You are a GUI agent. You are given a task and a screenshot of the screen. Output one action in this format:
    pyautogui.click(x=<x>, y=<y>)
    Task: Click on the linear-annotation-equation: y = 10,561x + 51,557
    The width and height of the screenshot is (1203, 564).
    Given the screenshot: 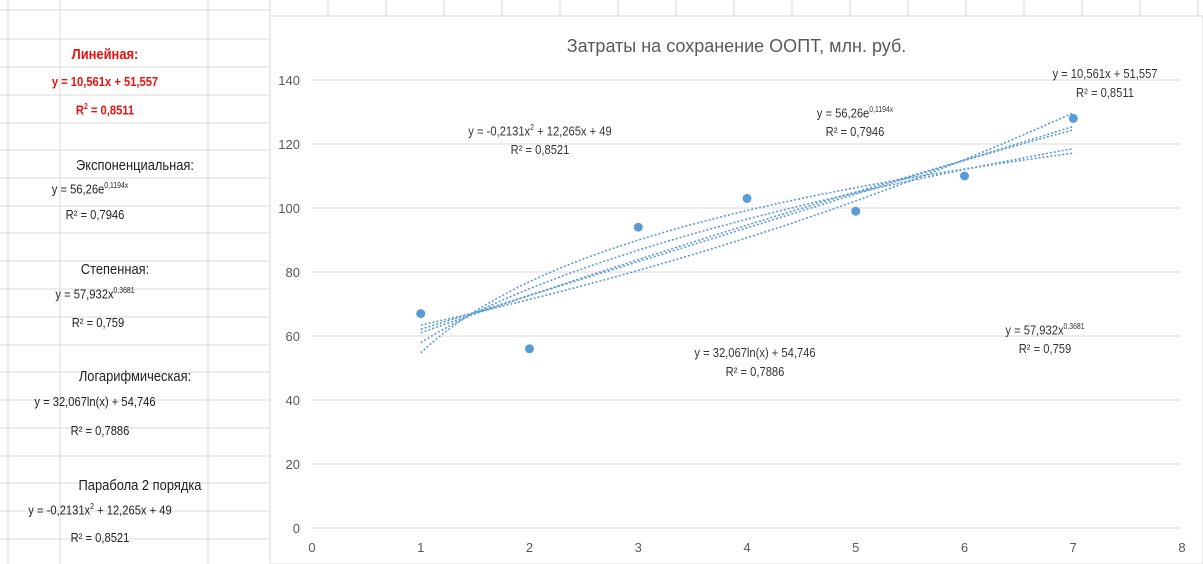 What is the action you would take?
    pyautogui.click(x=1105, y=73)
    